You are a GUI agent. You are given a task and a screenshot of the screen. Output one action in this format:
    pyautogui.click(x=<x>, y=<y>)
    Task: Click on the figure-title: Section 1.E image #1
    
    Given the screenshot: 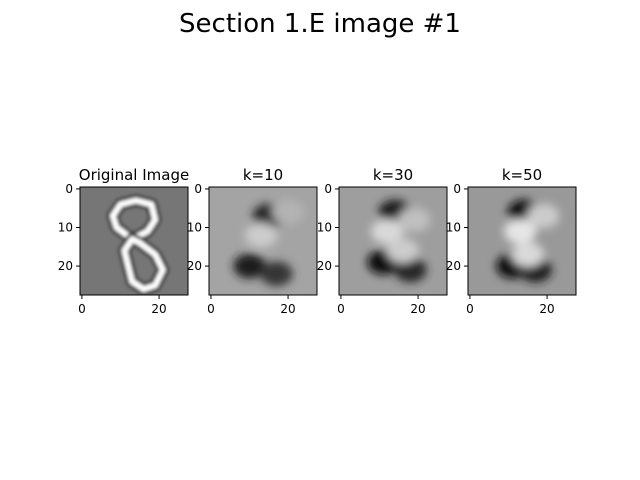 What is the action you would take?
    pyautogui.click(x=320, y=24)
    